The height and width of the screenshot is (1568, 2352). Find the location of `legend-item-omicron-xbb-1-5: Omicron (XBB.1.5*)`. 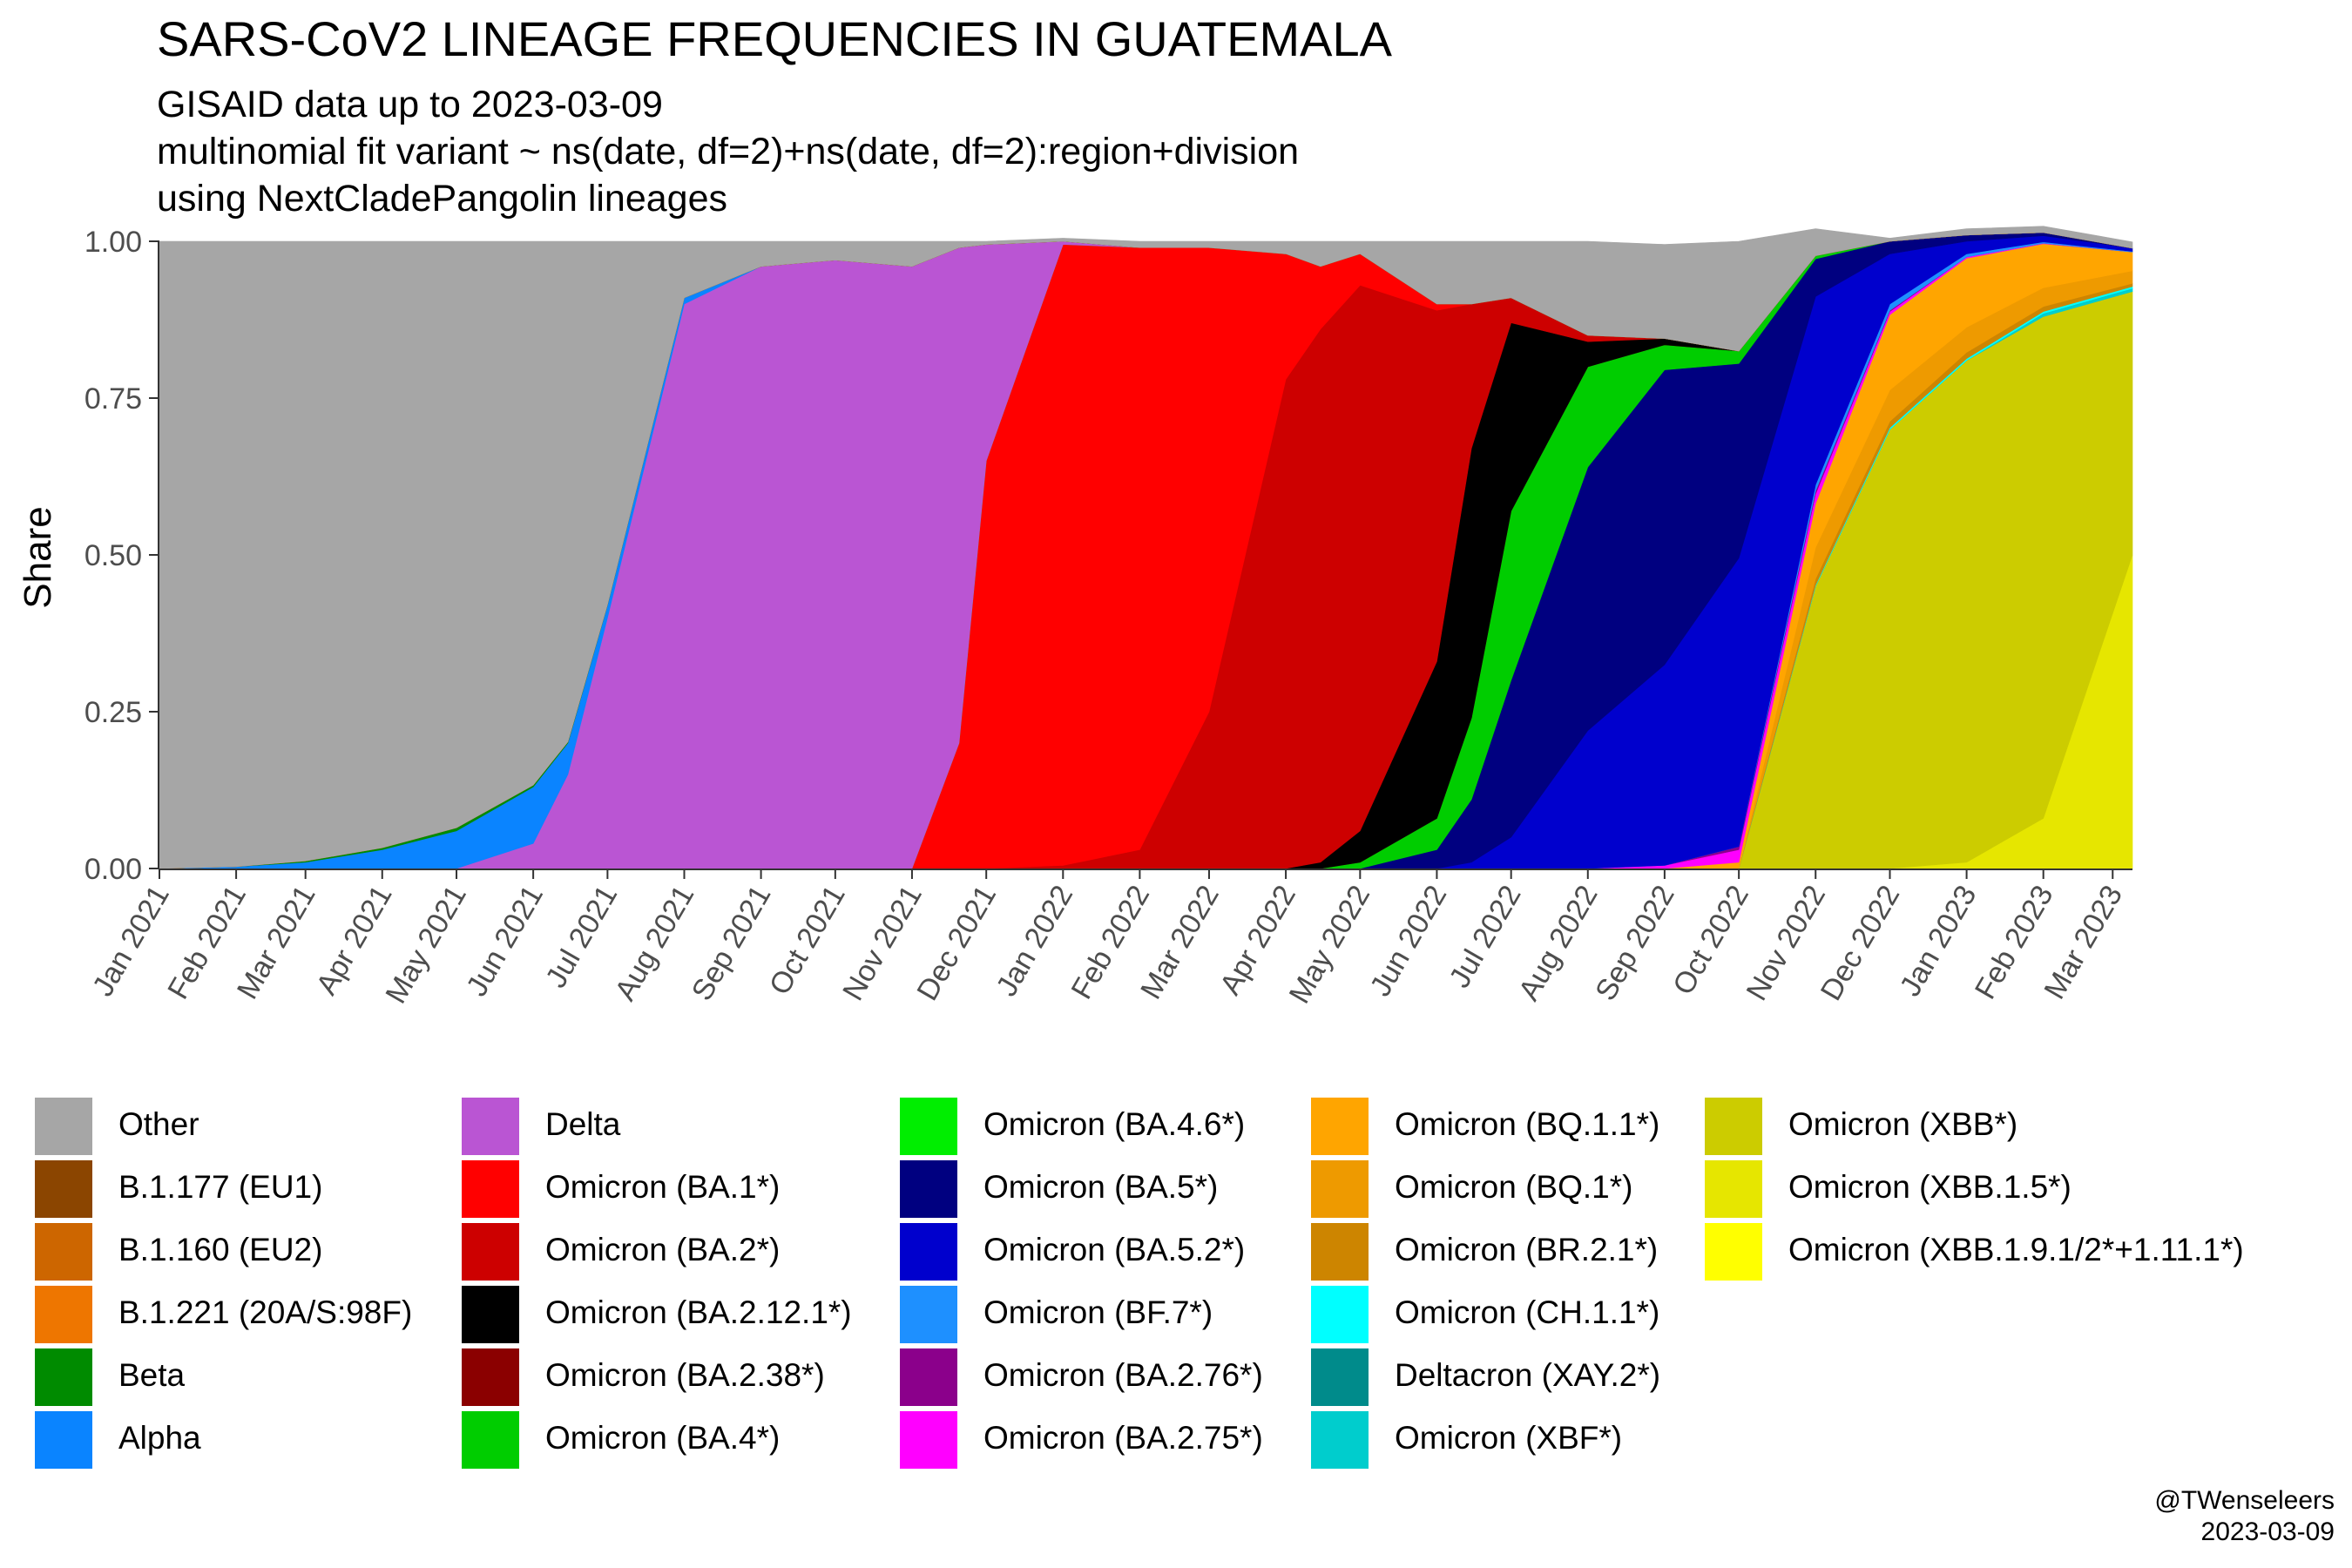

legend-item-omicron-xbb-1-5: Omicron (XBB.1.5*) is located at coordinates (1932, 1190).